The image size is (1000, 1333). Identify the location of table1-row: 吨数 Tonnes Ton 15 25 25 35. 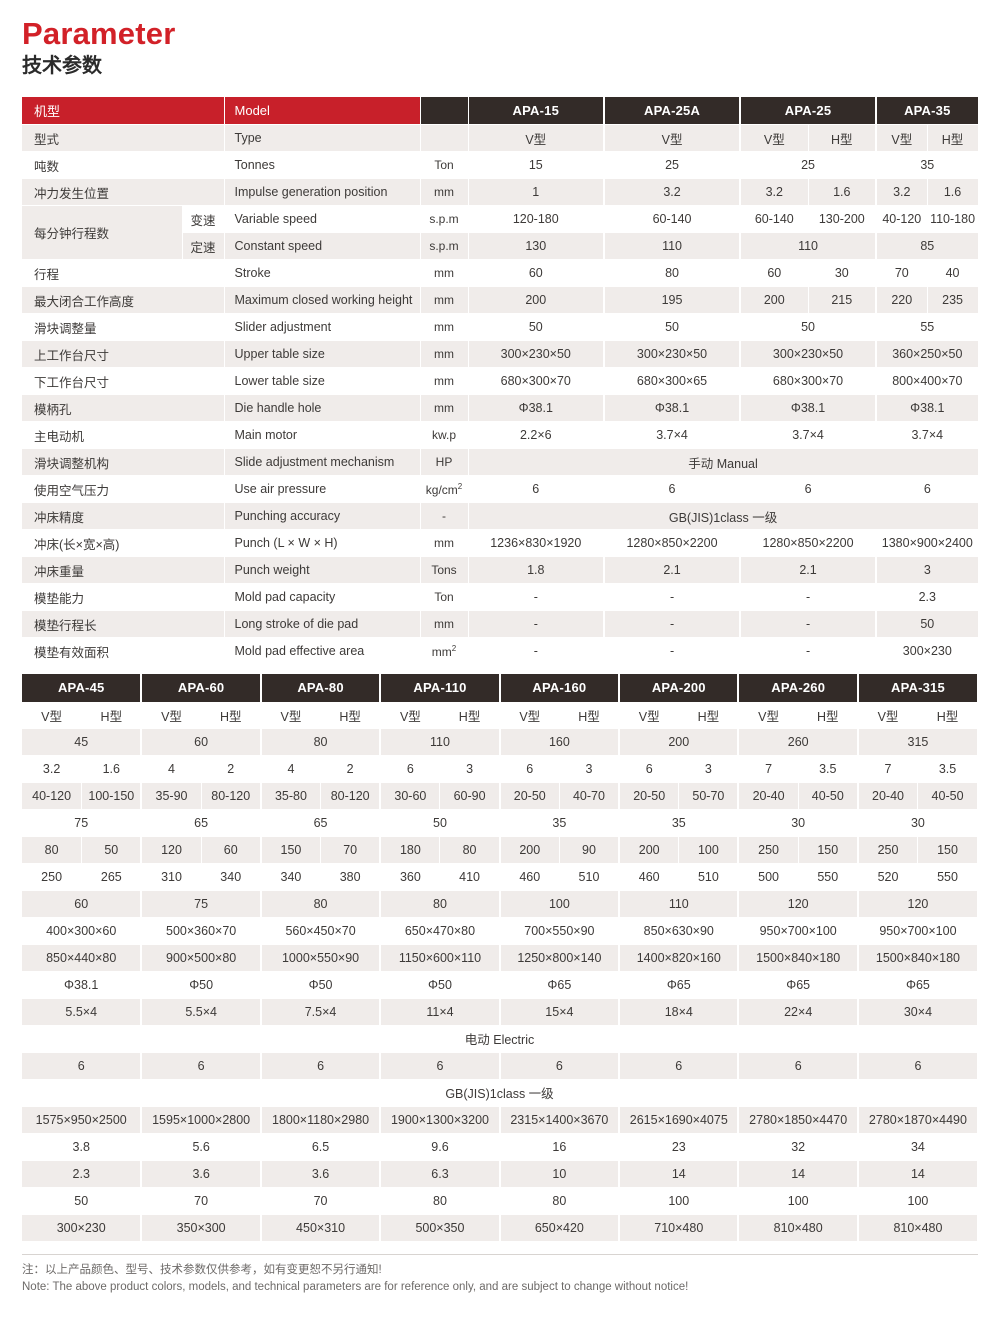
(500, 165).